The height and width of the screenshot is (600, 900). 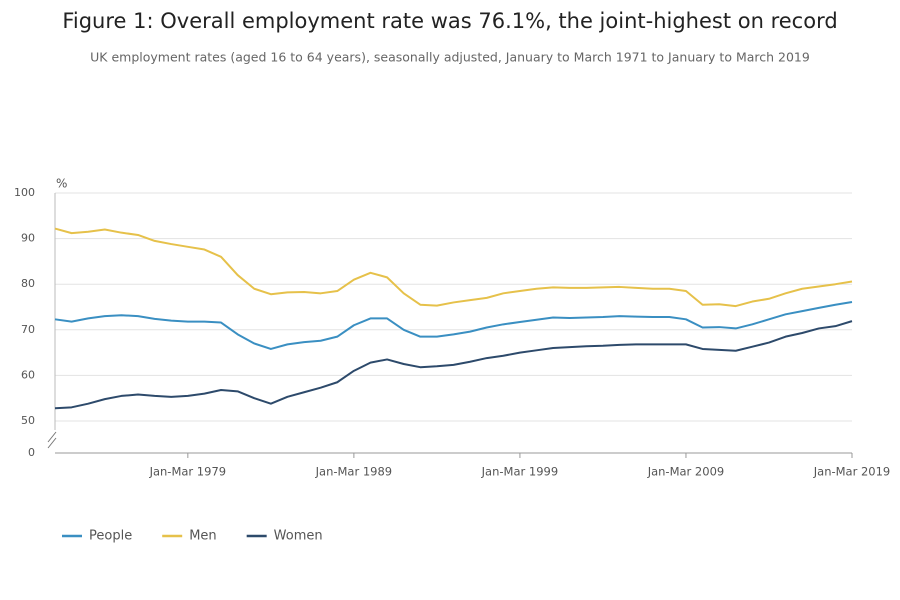 What do you see at coordinates (520, 472) in the screenshot?
I see `x-tick-label: Jan-Mar 1999` at bounding box center [520, 472].